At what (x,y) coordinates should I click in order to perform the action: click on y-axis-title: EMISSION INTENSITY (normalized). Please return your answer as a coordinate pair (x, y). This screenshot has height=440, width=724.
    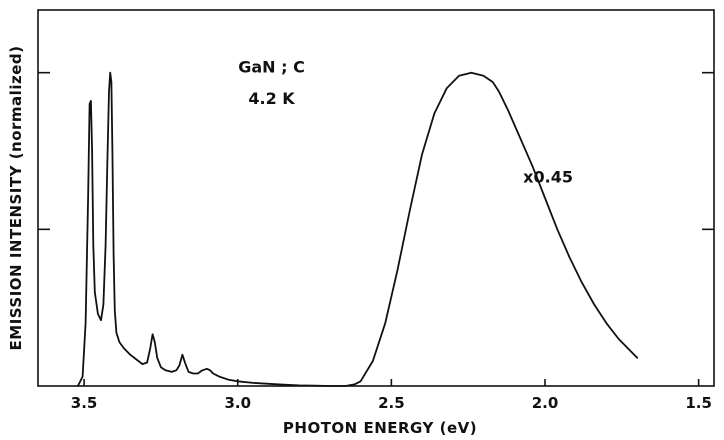
    Looking at the image, I should click on (16, 198).